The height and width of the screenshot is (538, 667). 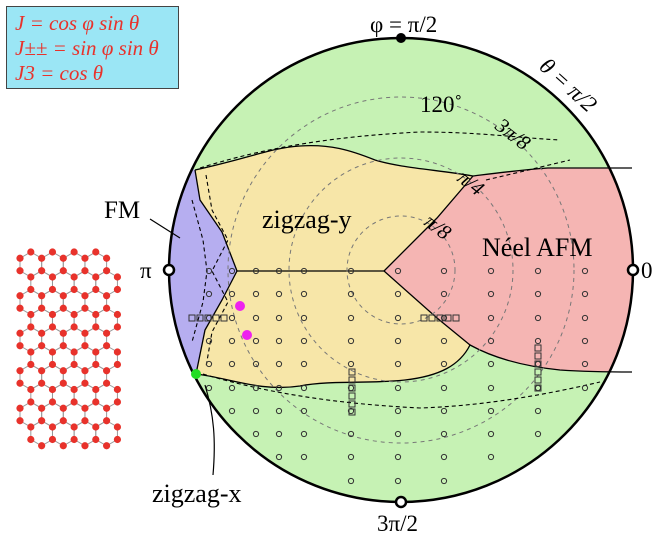 What do you see at coordinates (647, 270) in the screenshot?
I see `label-right: 0` at bounding box center [647, 270].